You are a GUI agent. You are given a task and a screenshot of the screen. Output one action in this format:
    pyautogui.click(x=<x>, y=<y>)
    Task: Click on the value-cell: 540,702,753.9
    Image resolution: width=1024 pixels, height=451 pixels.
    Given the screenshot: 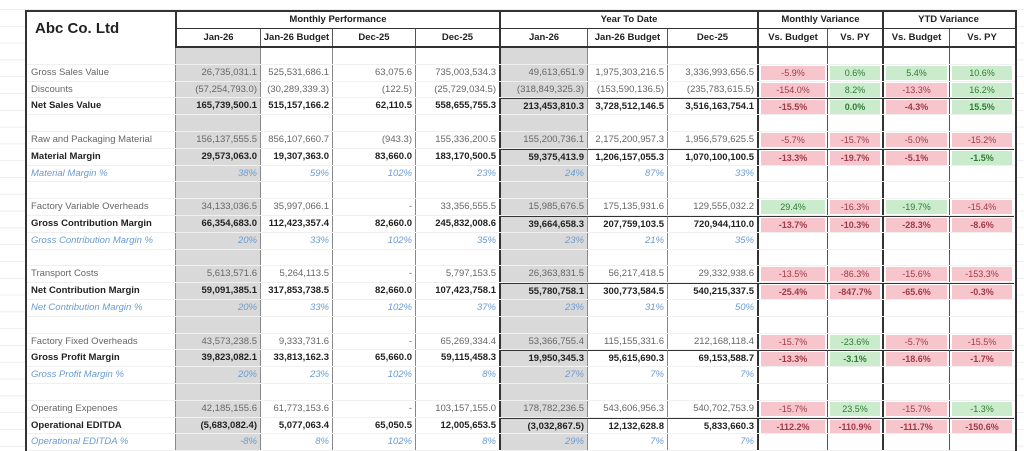 What is the action you would take?
    pyautogui.click(x=712, y=408)
    